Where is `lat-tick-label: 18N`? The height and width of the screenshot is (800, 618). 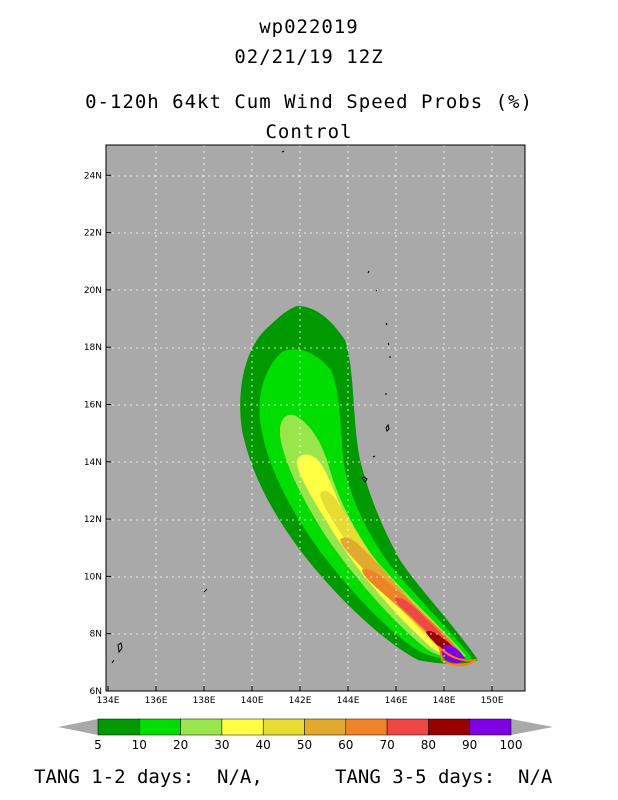
lat-tick-label: 18N is located at coordinates (93, 348).